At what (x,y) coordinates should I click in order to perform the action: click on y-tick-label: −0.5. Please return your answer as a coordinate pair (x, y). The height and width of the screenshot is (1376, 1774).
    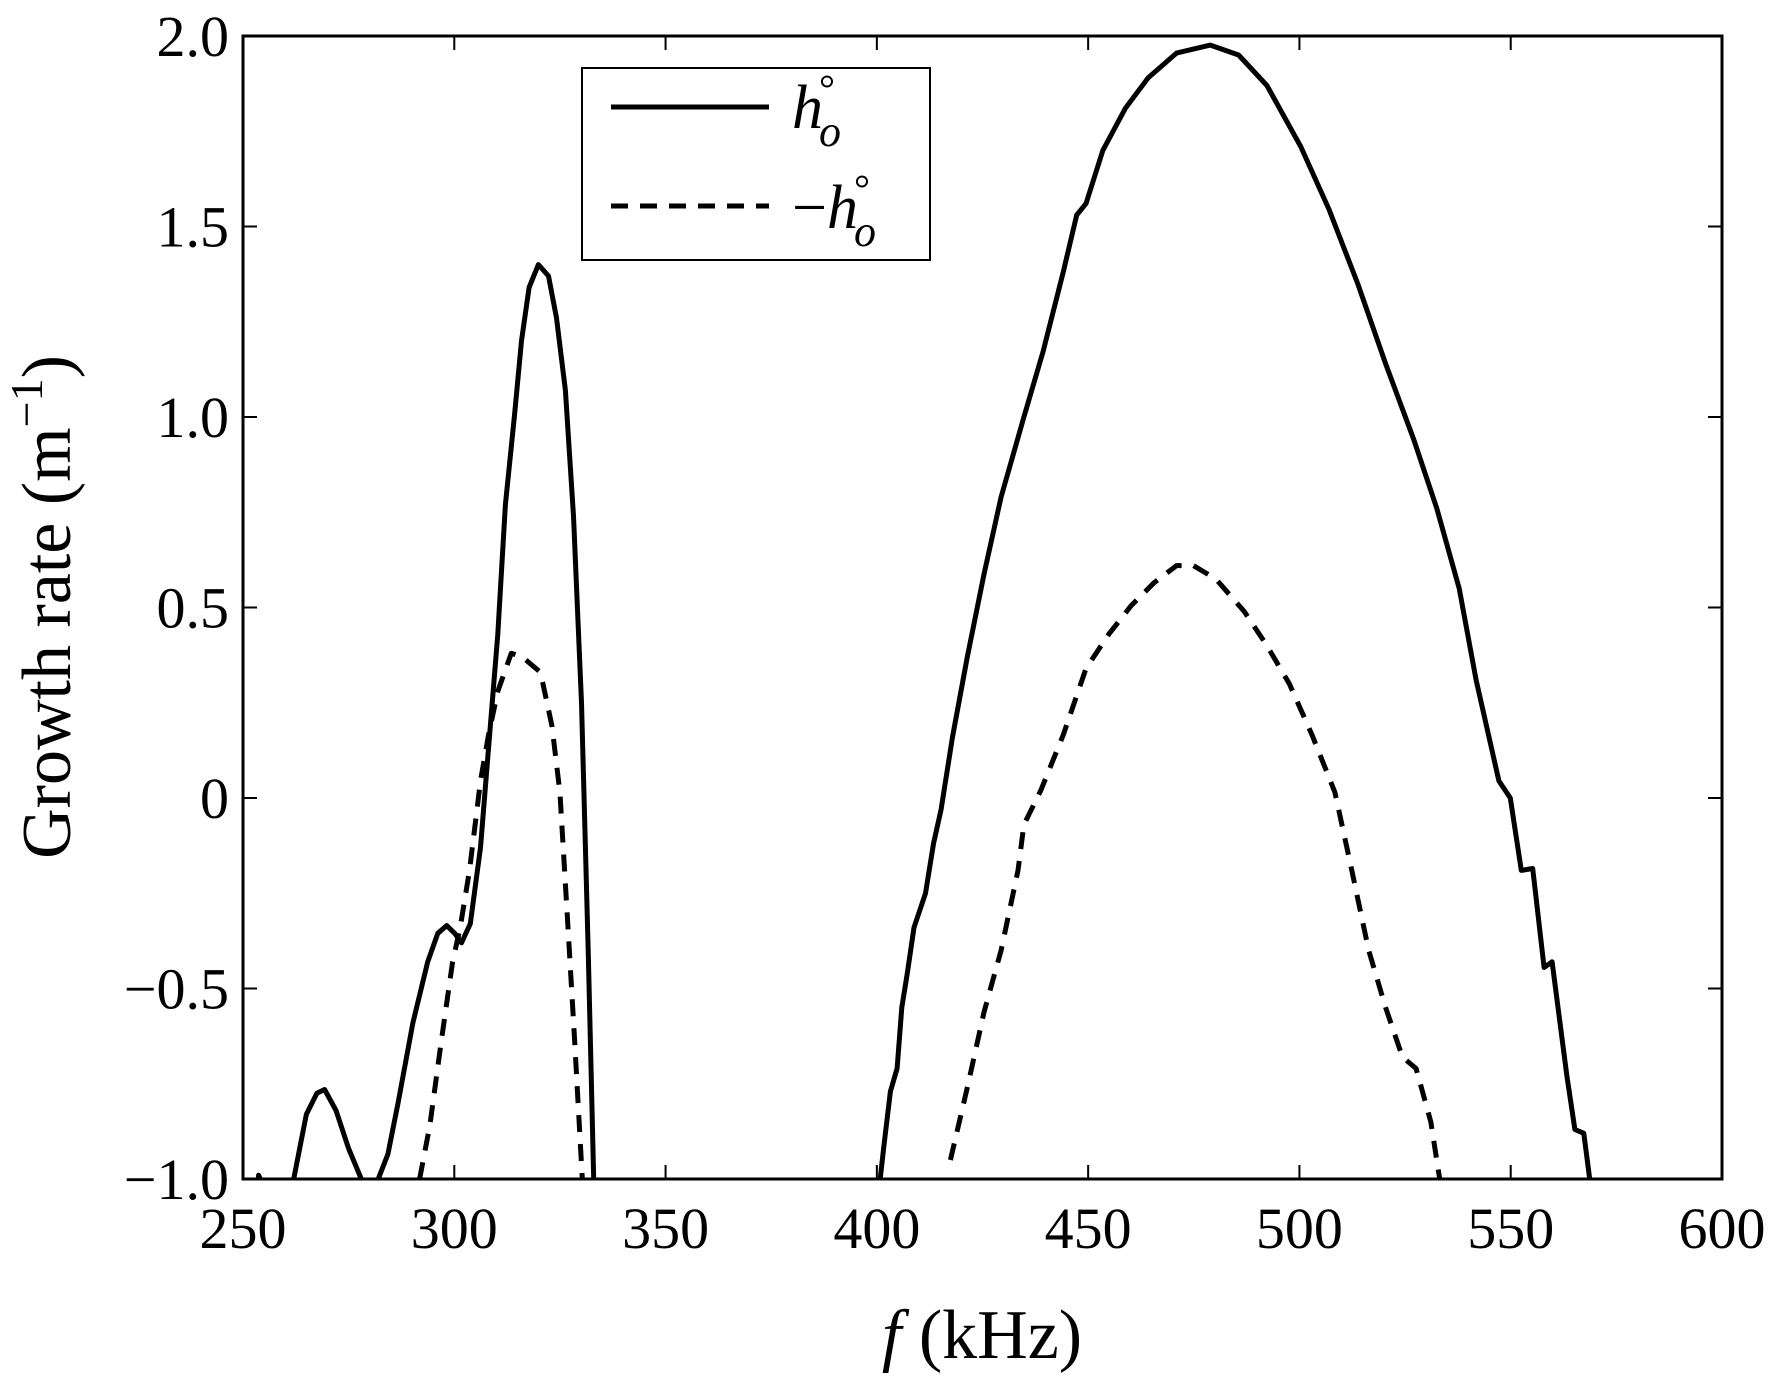
    Looking at the image, I should click on (176, 989).